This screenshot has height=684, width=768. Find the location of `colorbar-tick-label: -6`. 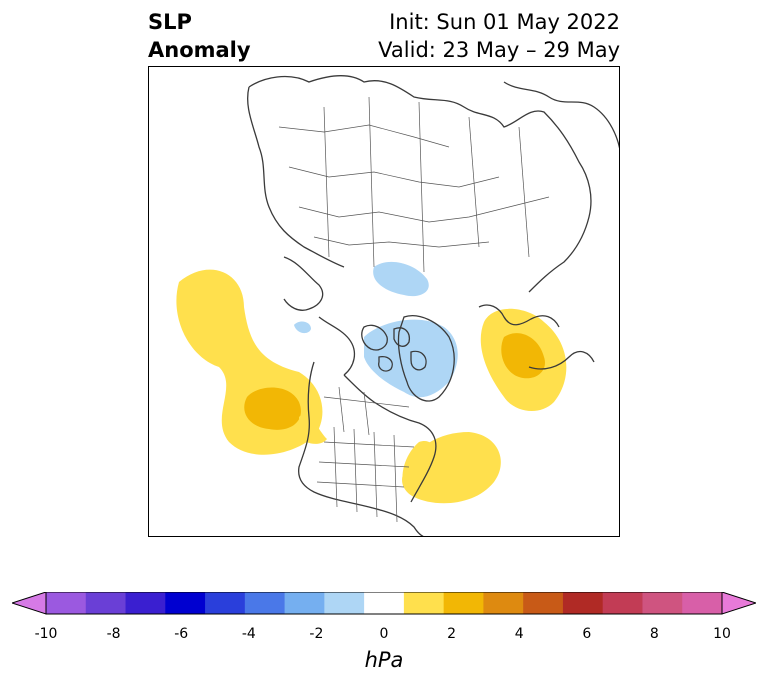

colorbar-tick-label: -6 is located at coordinates (181, 634).